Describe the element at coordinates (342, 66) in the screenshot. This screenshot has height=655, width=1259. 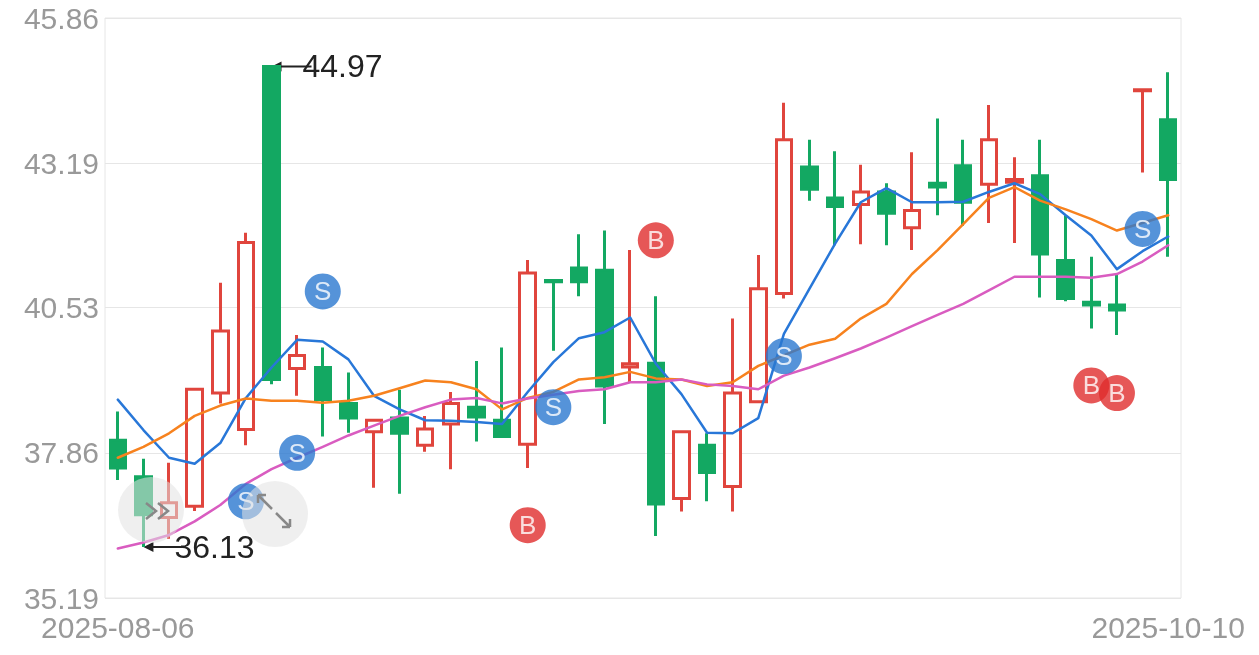
I see `annotation: 44.97` at that location.